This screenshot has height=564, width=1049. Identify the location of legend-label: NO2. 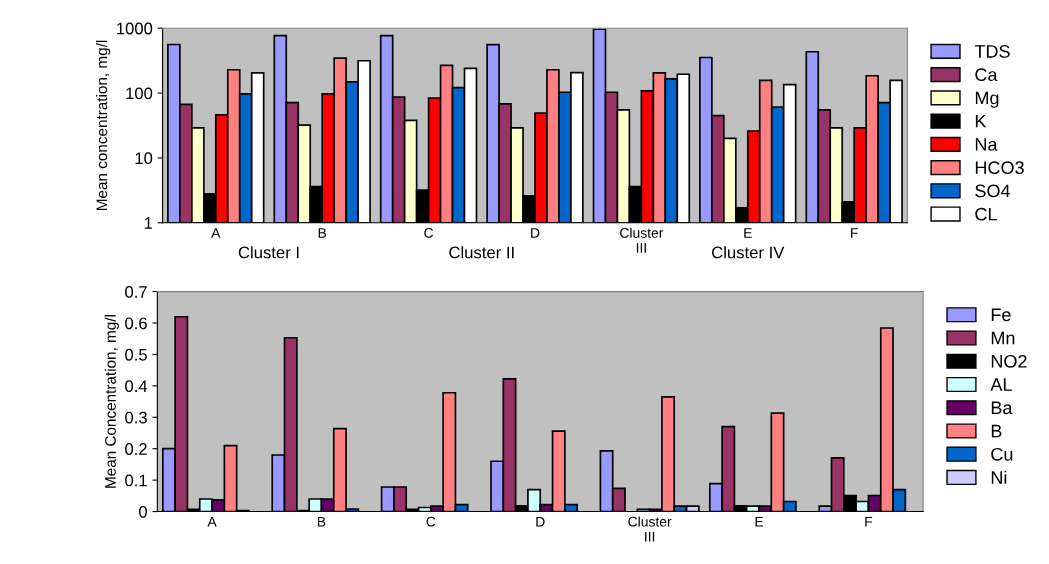
(1009, 361).